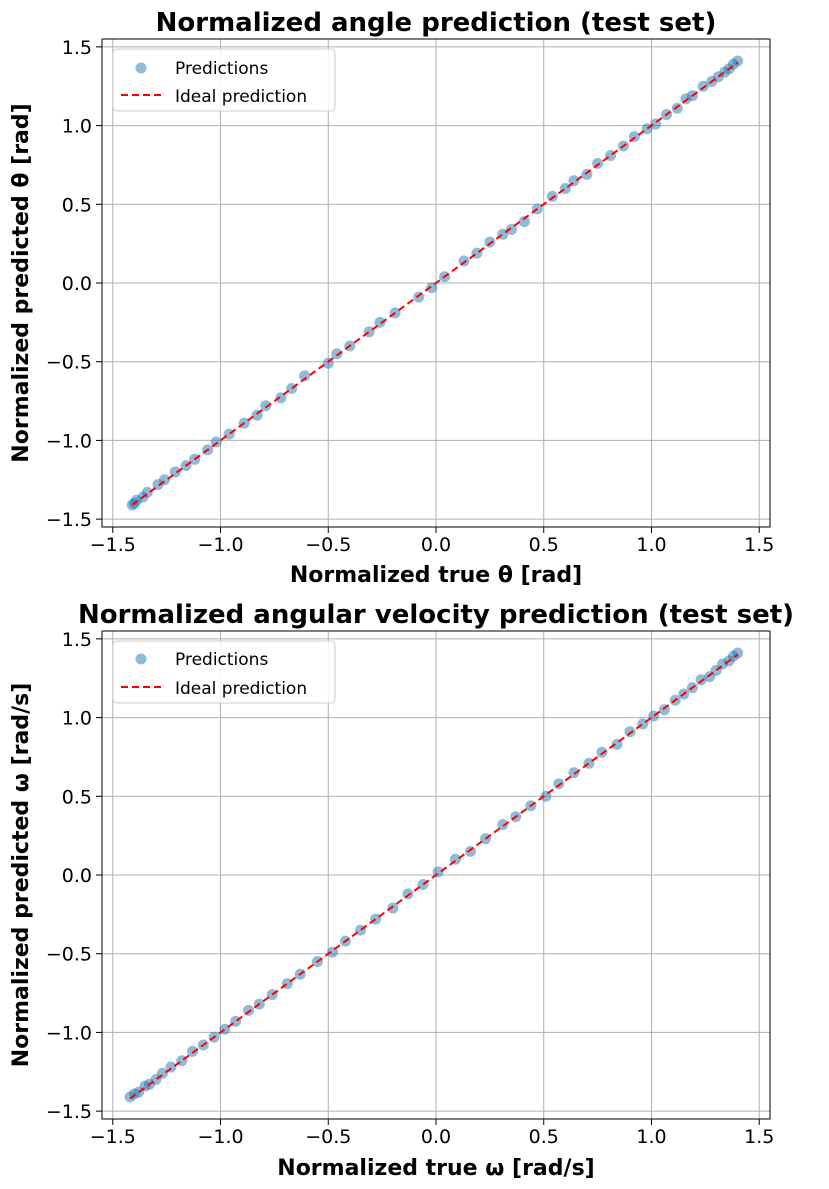 The image size is (829, 1189). Describe the element at coordinates (21, 875) in the screenshot. I see `y-axis-label: Normalized predicted ω [rad/s]` at that location.